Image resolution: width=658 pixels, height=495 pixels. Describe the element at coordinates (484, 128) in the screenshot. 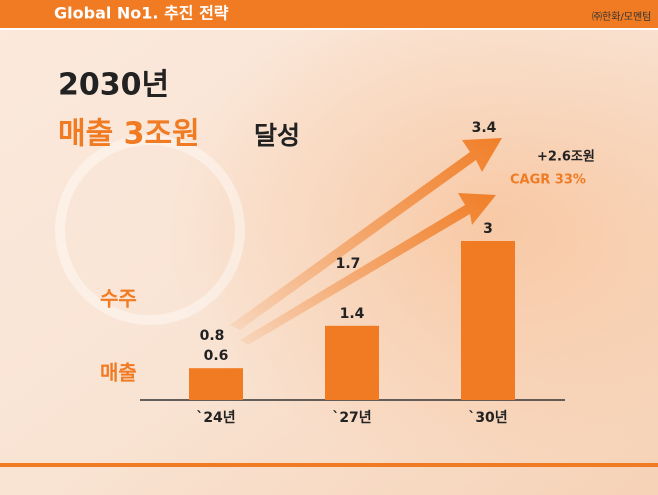

I see `order-label: 3.4` at that location.